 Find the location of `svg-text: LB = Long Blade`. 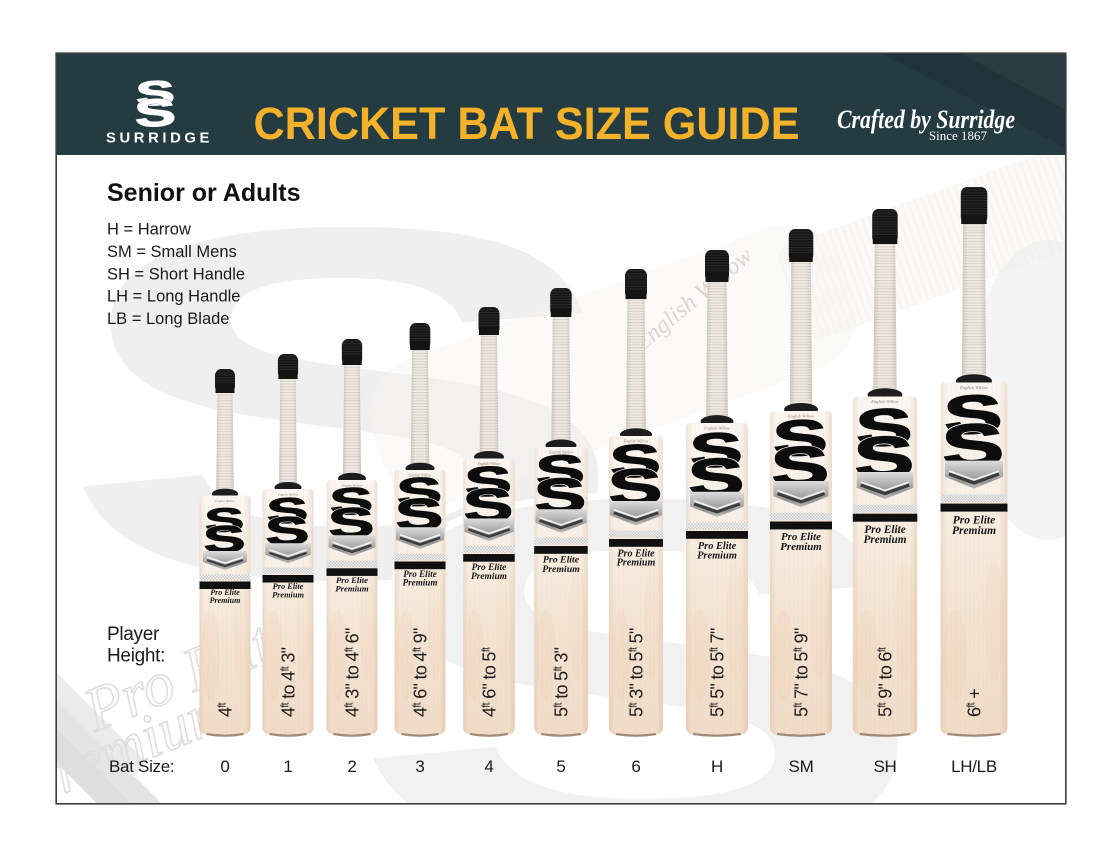

svg-text: LB = Long Blade is located at coordinates (168, 319).